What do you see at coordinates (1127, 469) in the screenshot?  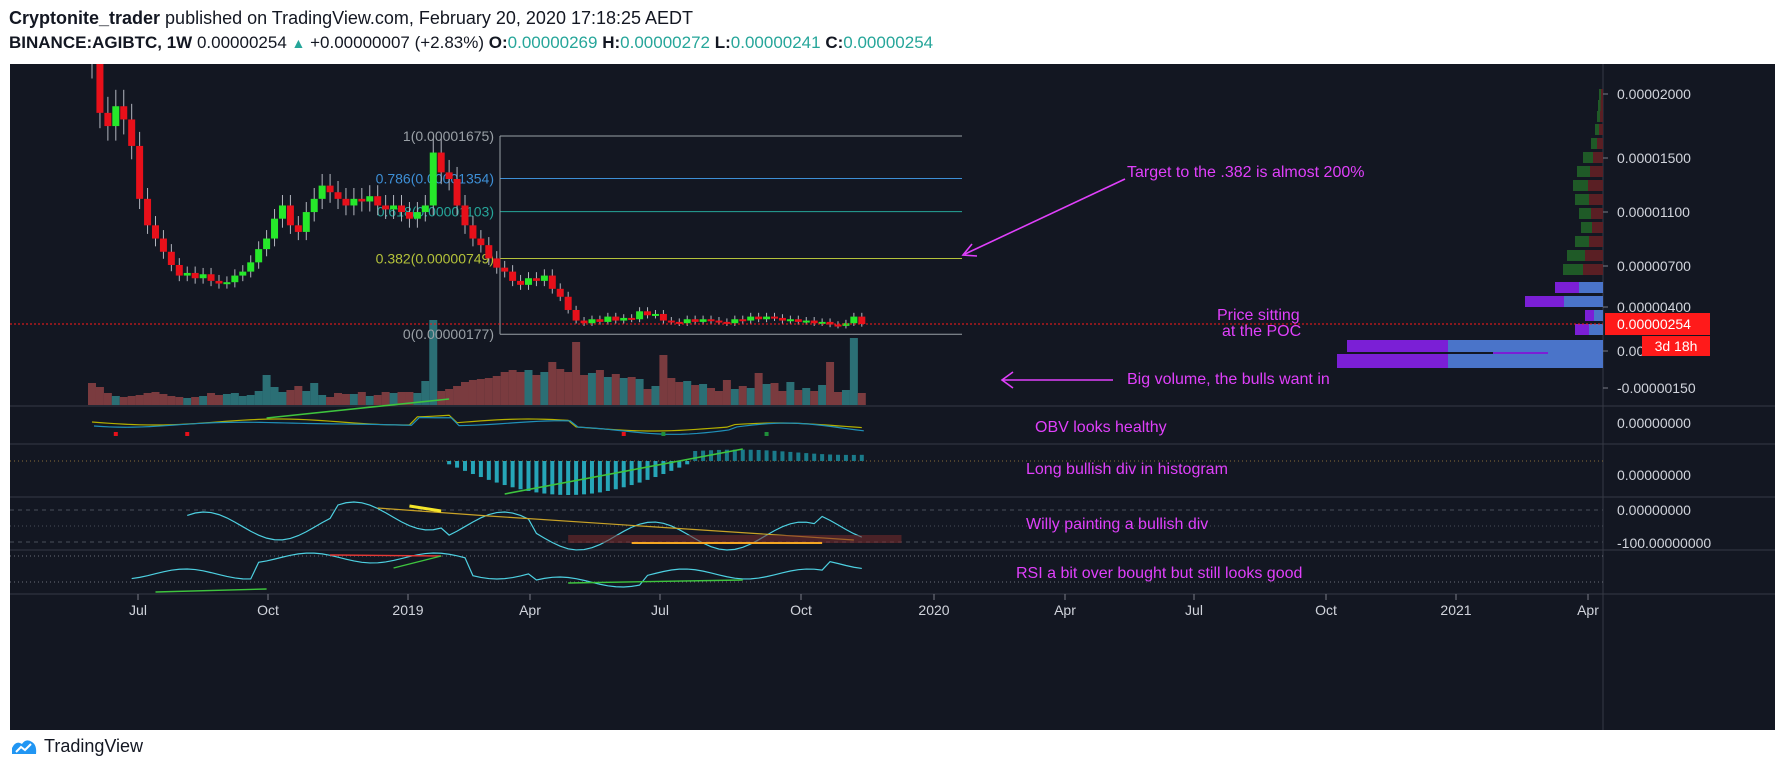 I see `macd-annotation: Long bullish div in histogram` at bounding box center [1127, 469].